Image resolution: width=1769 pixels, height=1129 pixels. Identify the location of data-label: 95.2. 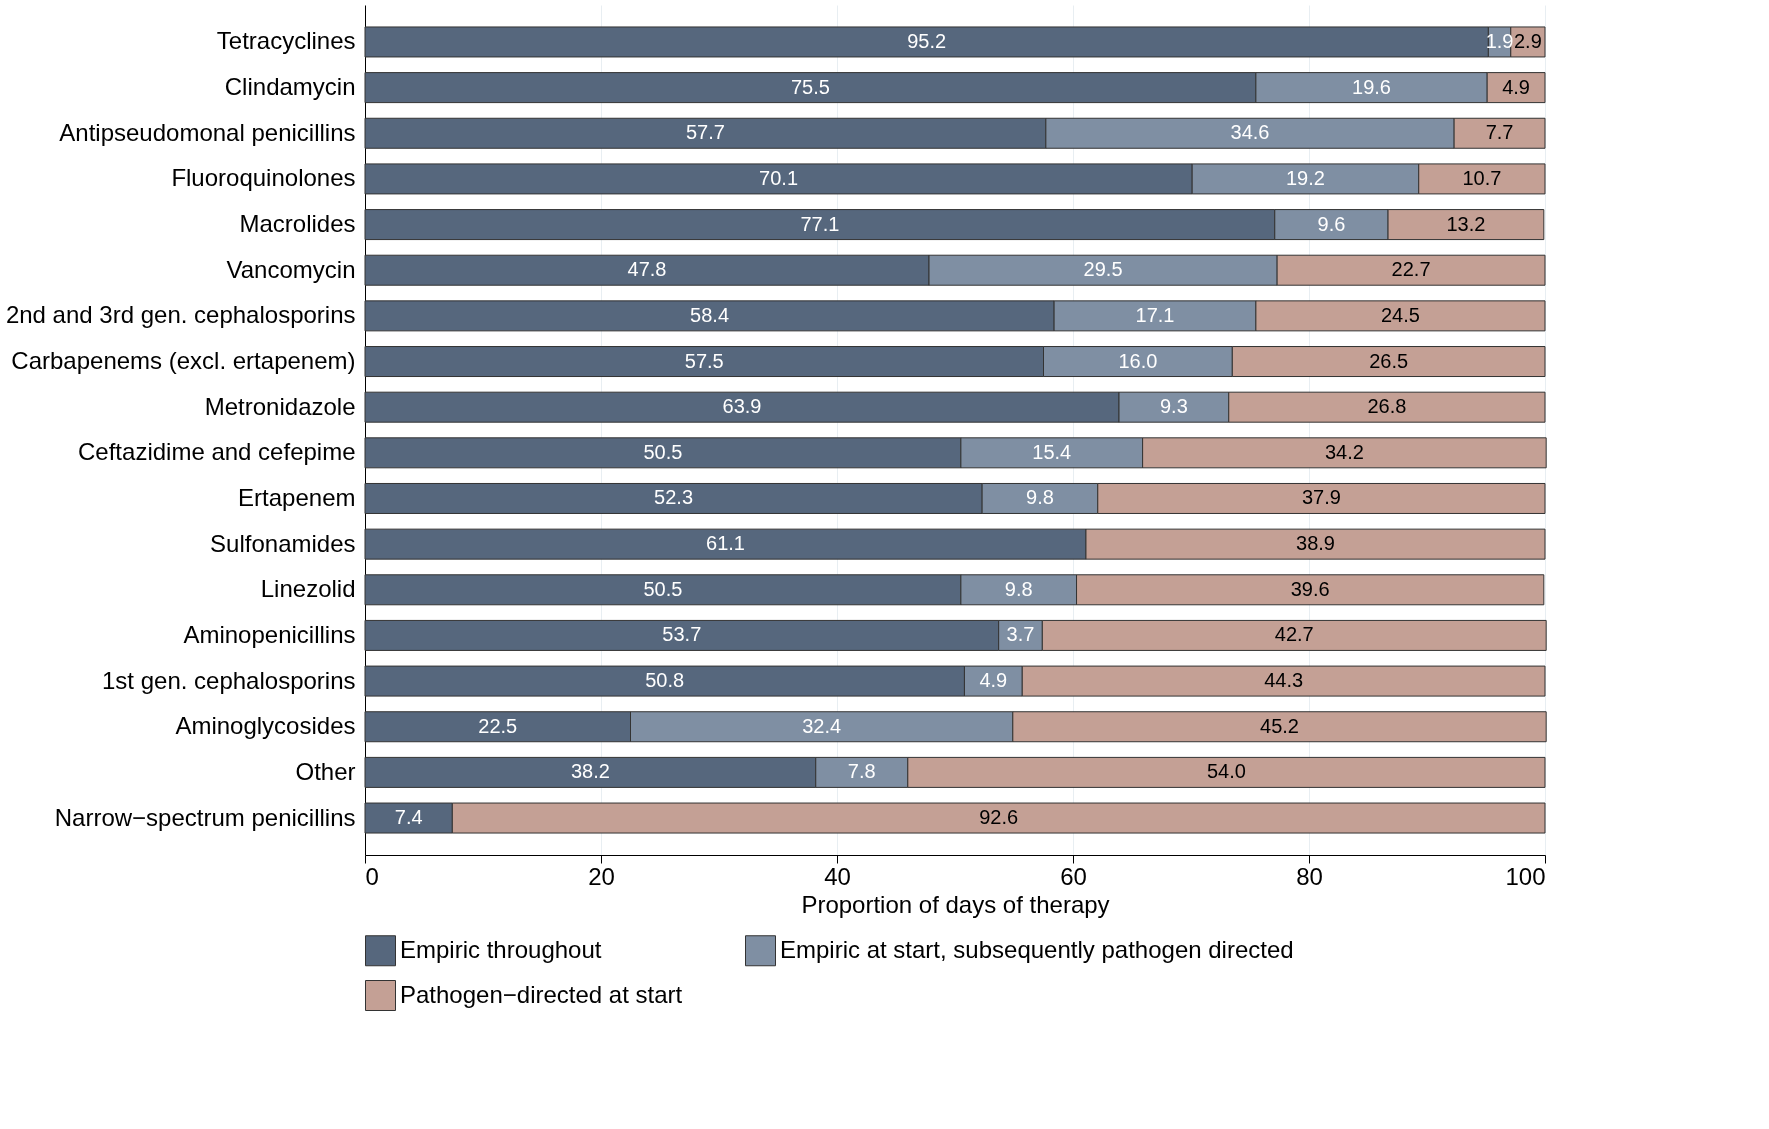
(927, 40).